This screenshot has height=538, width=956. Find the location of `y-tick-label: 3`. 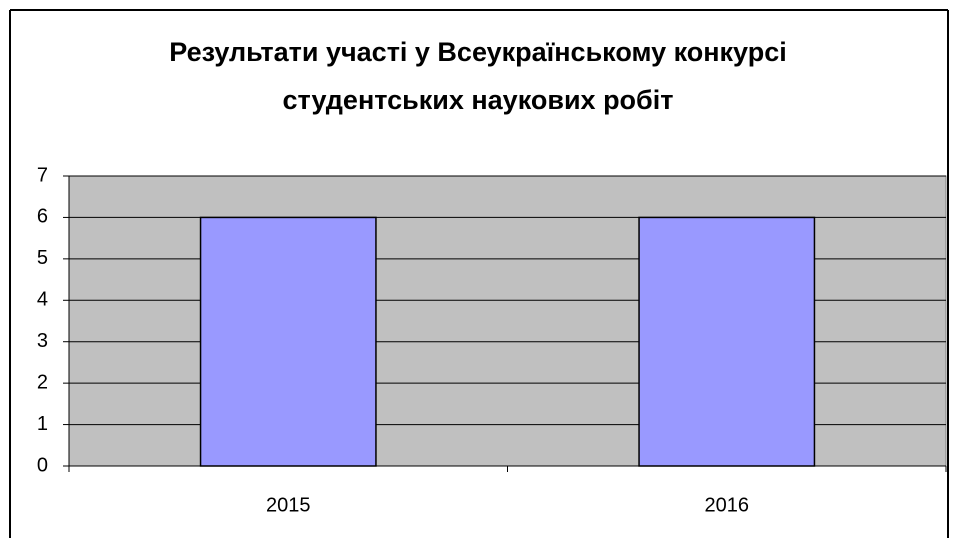

y-tick-label: 3 is located at coordinates (42, 341).